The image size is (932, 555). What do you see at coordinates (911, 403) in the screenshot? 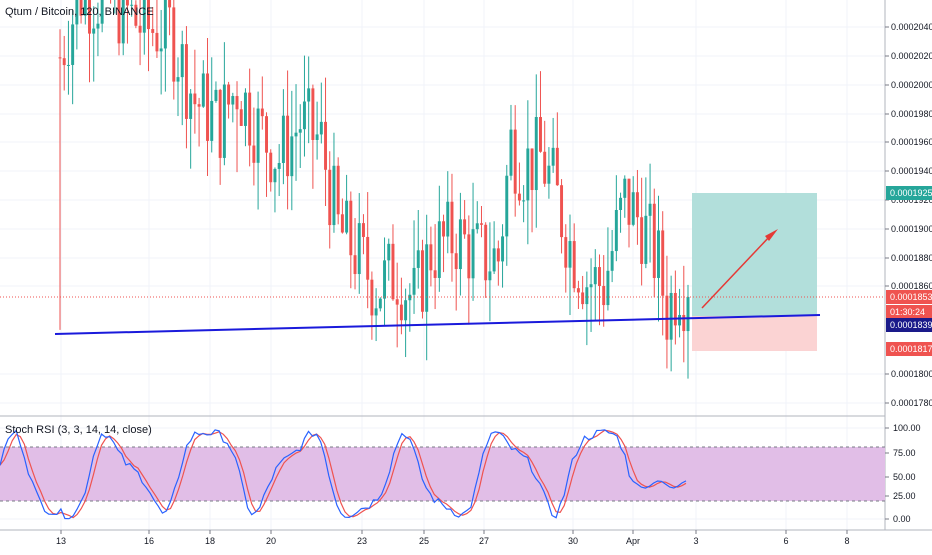
I see `price-tick-label: 0.0001780` at bounding box center [911, 403].